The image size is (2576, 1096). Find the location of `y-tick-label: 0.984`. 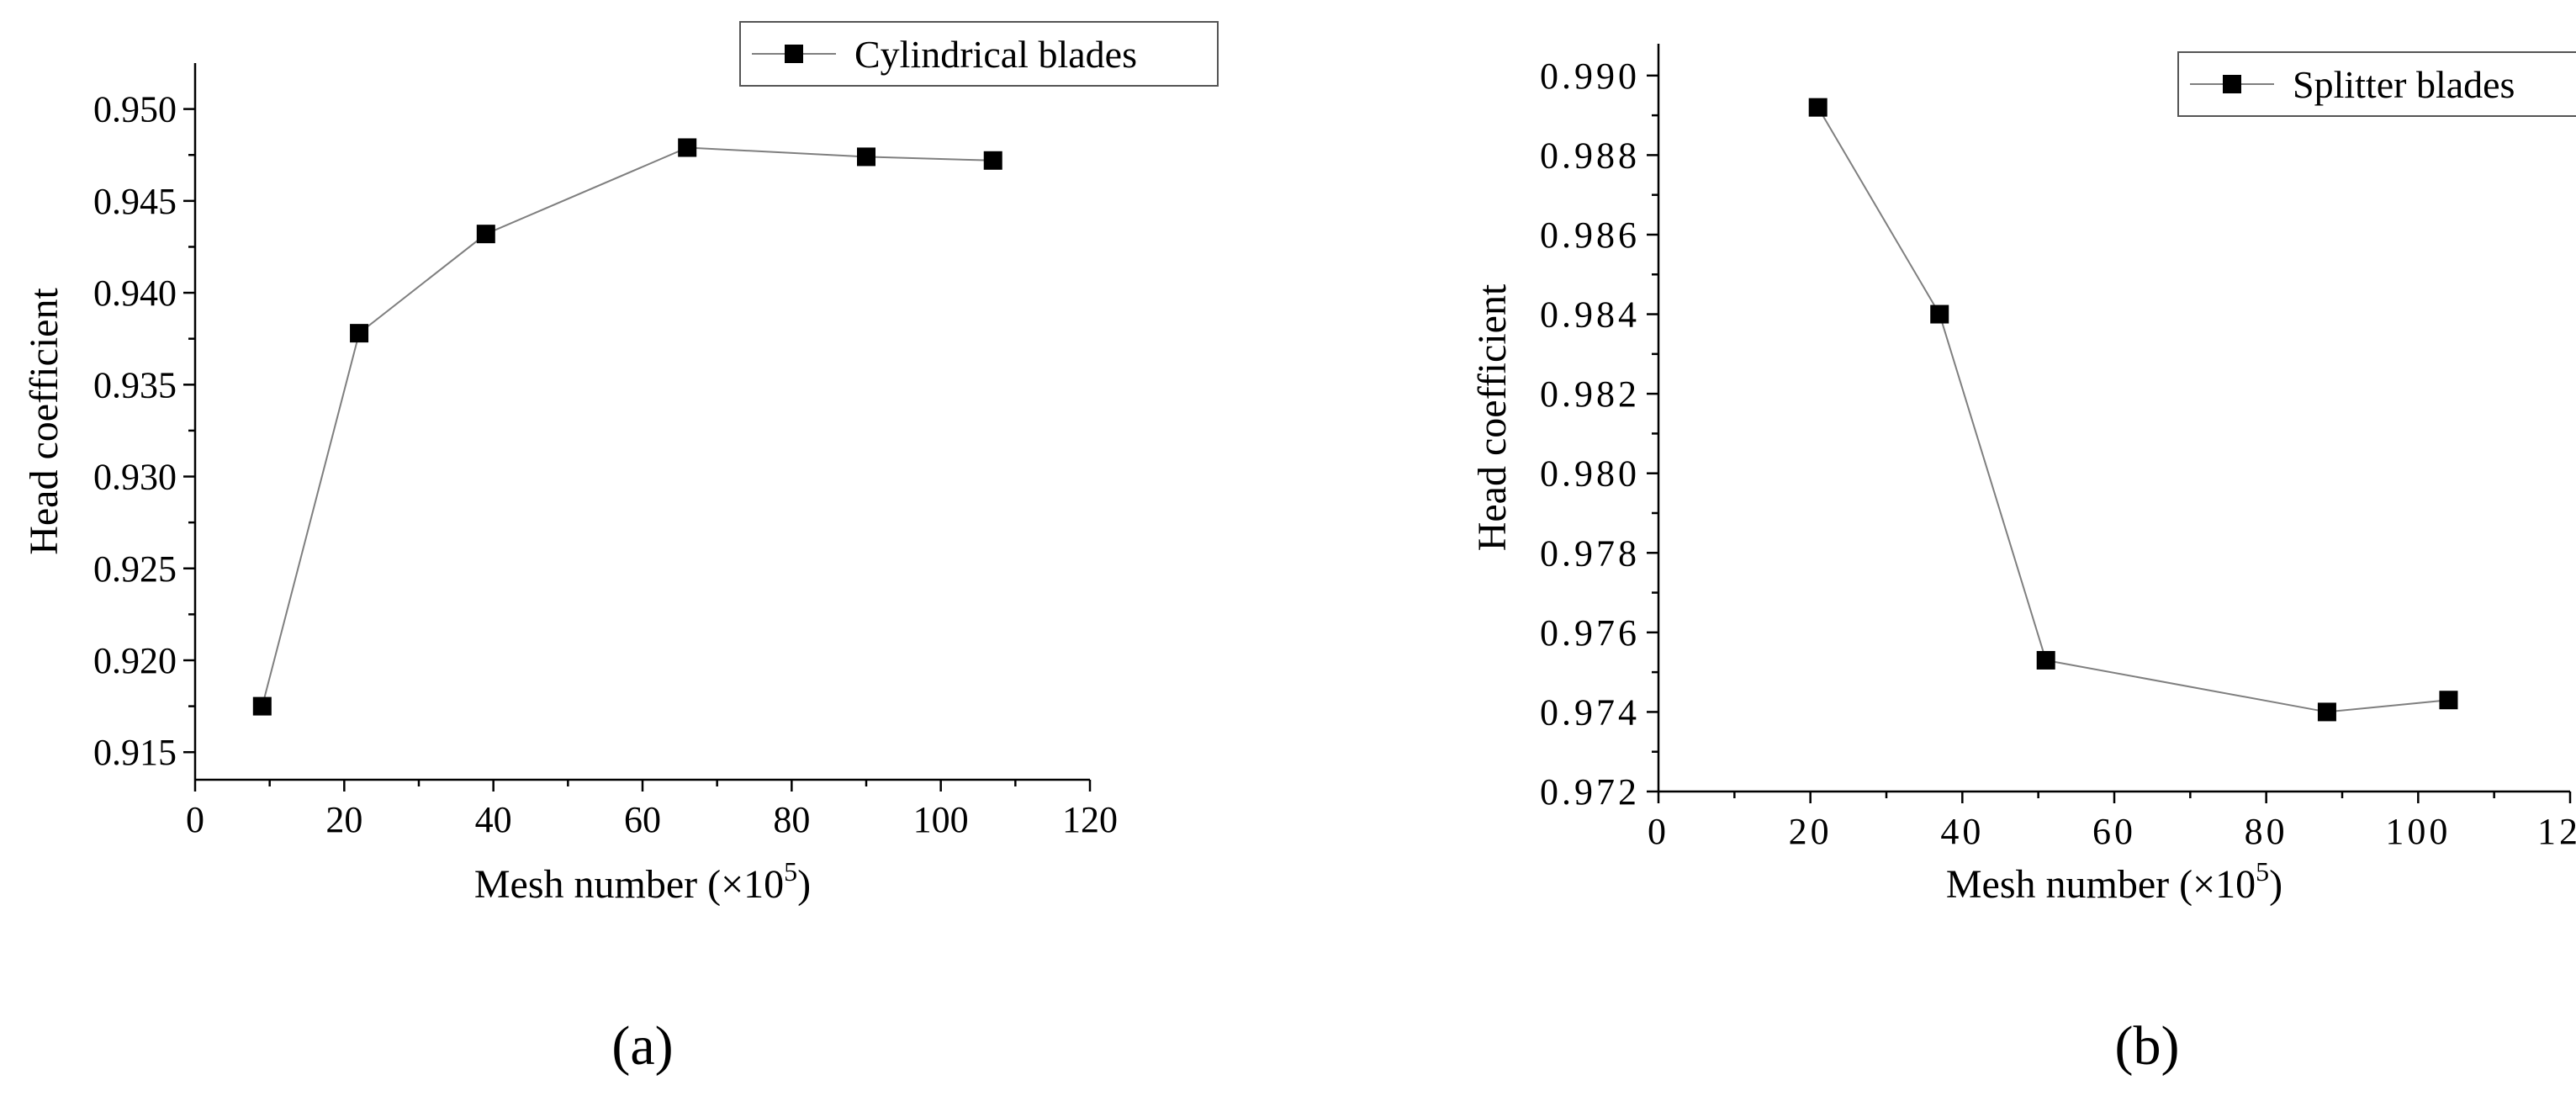

y-tick-label: 0.984 is located at coordinates (1590, 315).